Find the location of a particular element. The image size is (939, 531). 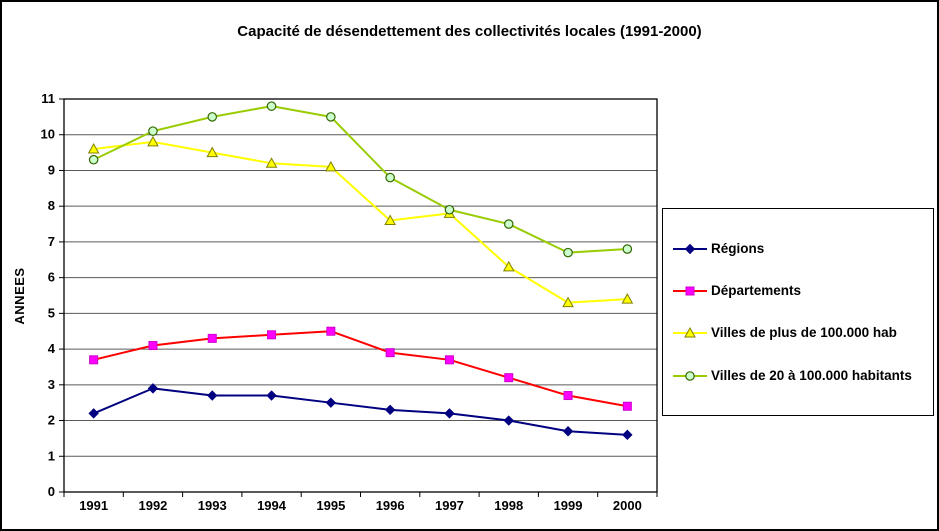

y-tick-label: 11 is located at coordinates (48, 98).